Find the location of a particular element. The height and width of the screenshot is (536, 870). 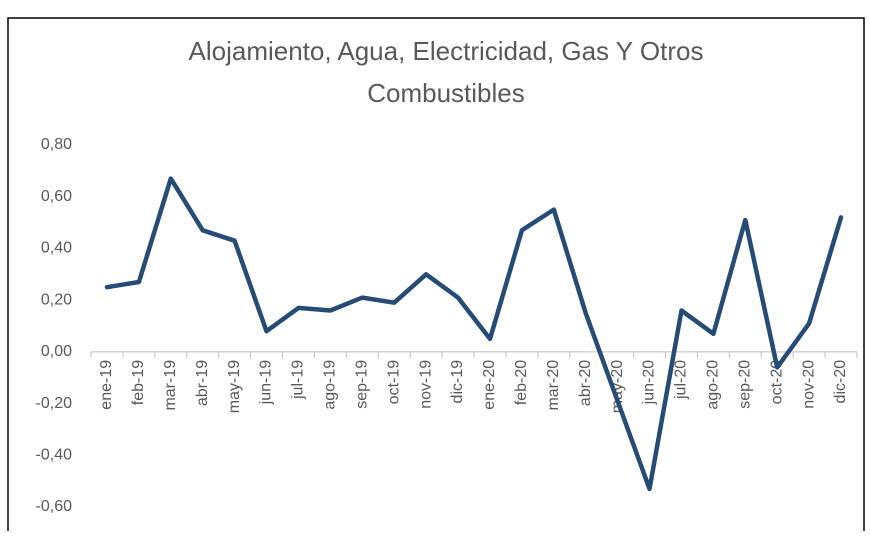

x-tick-label: feb-20 is located at coordinates (521, 382).